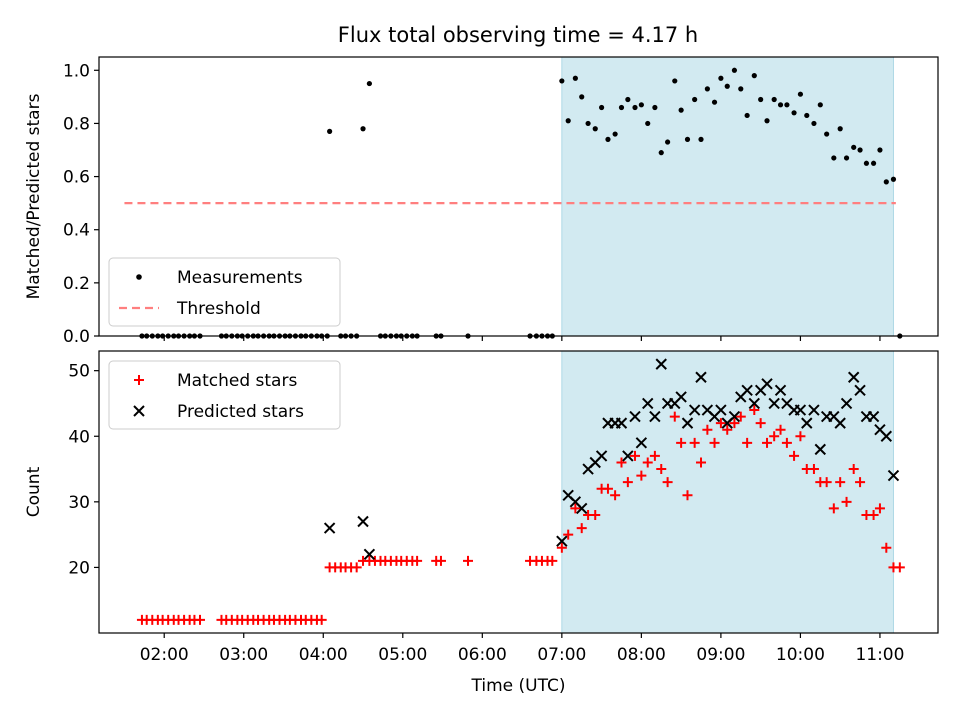  Describe the element at coordinates (800, 655) in the screenshot. I see `x-tick-label: 10:00` at that location.